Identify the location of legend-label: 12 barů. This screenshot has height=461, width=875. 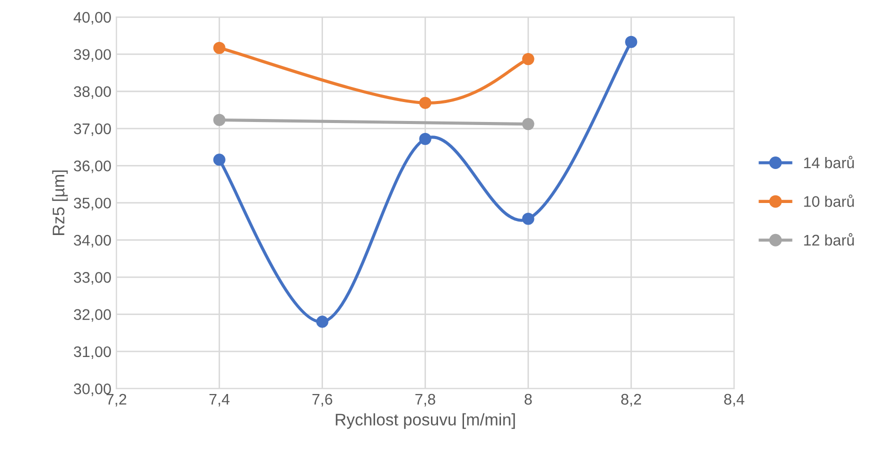
(829, 239).